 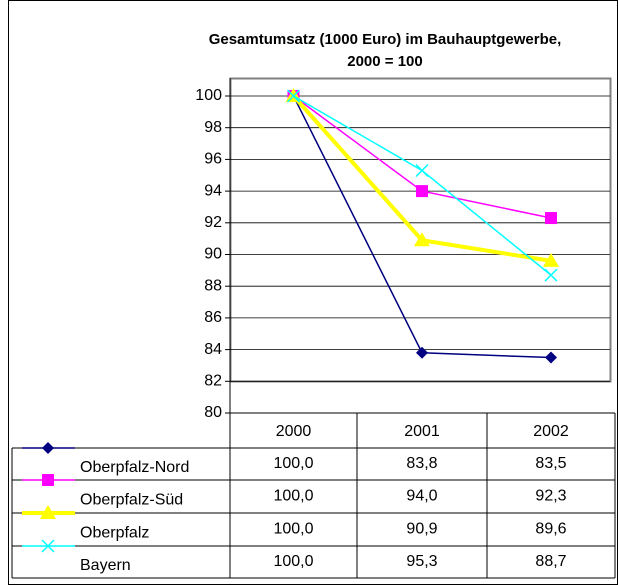 What do you see at coordinates (213, 254) in the screenshot?
I see `y-tick-label: 90` at bounding box center [213, 254].